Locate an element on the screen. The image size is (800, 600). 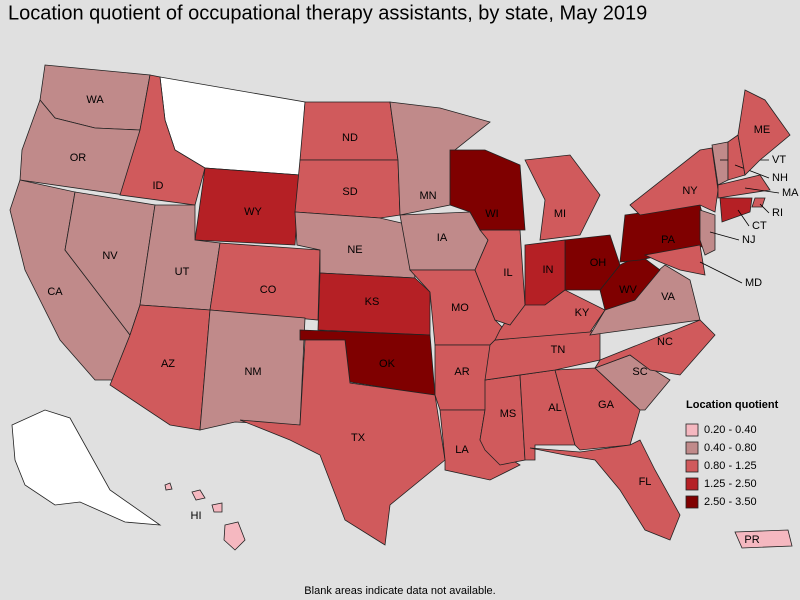
state-label: OR is located at coordinates (78, 158).